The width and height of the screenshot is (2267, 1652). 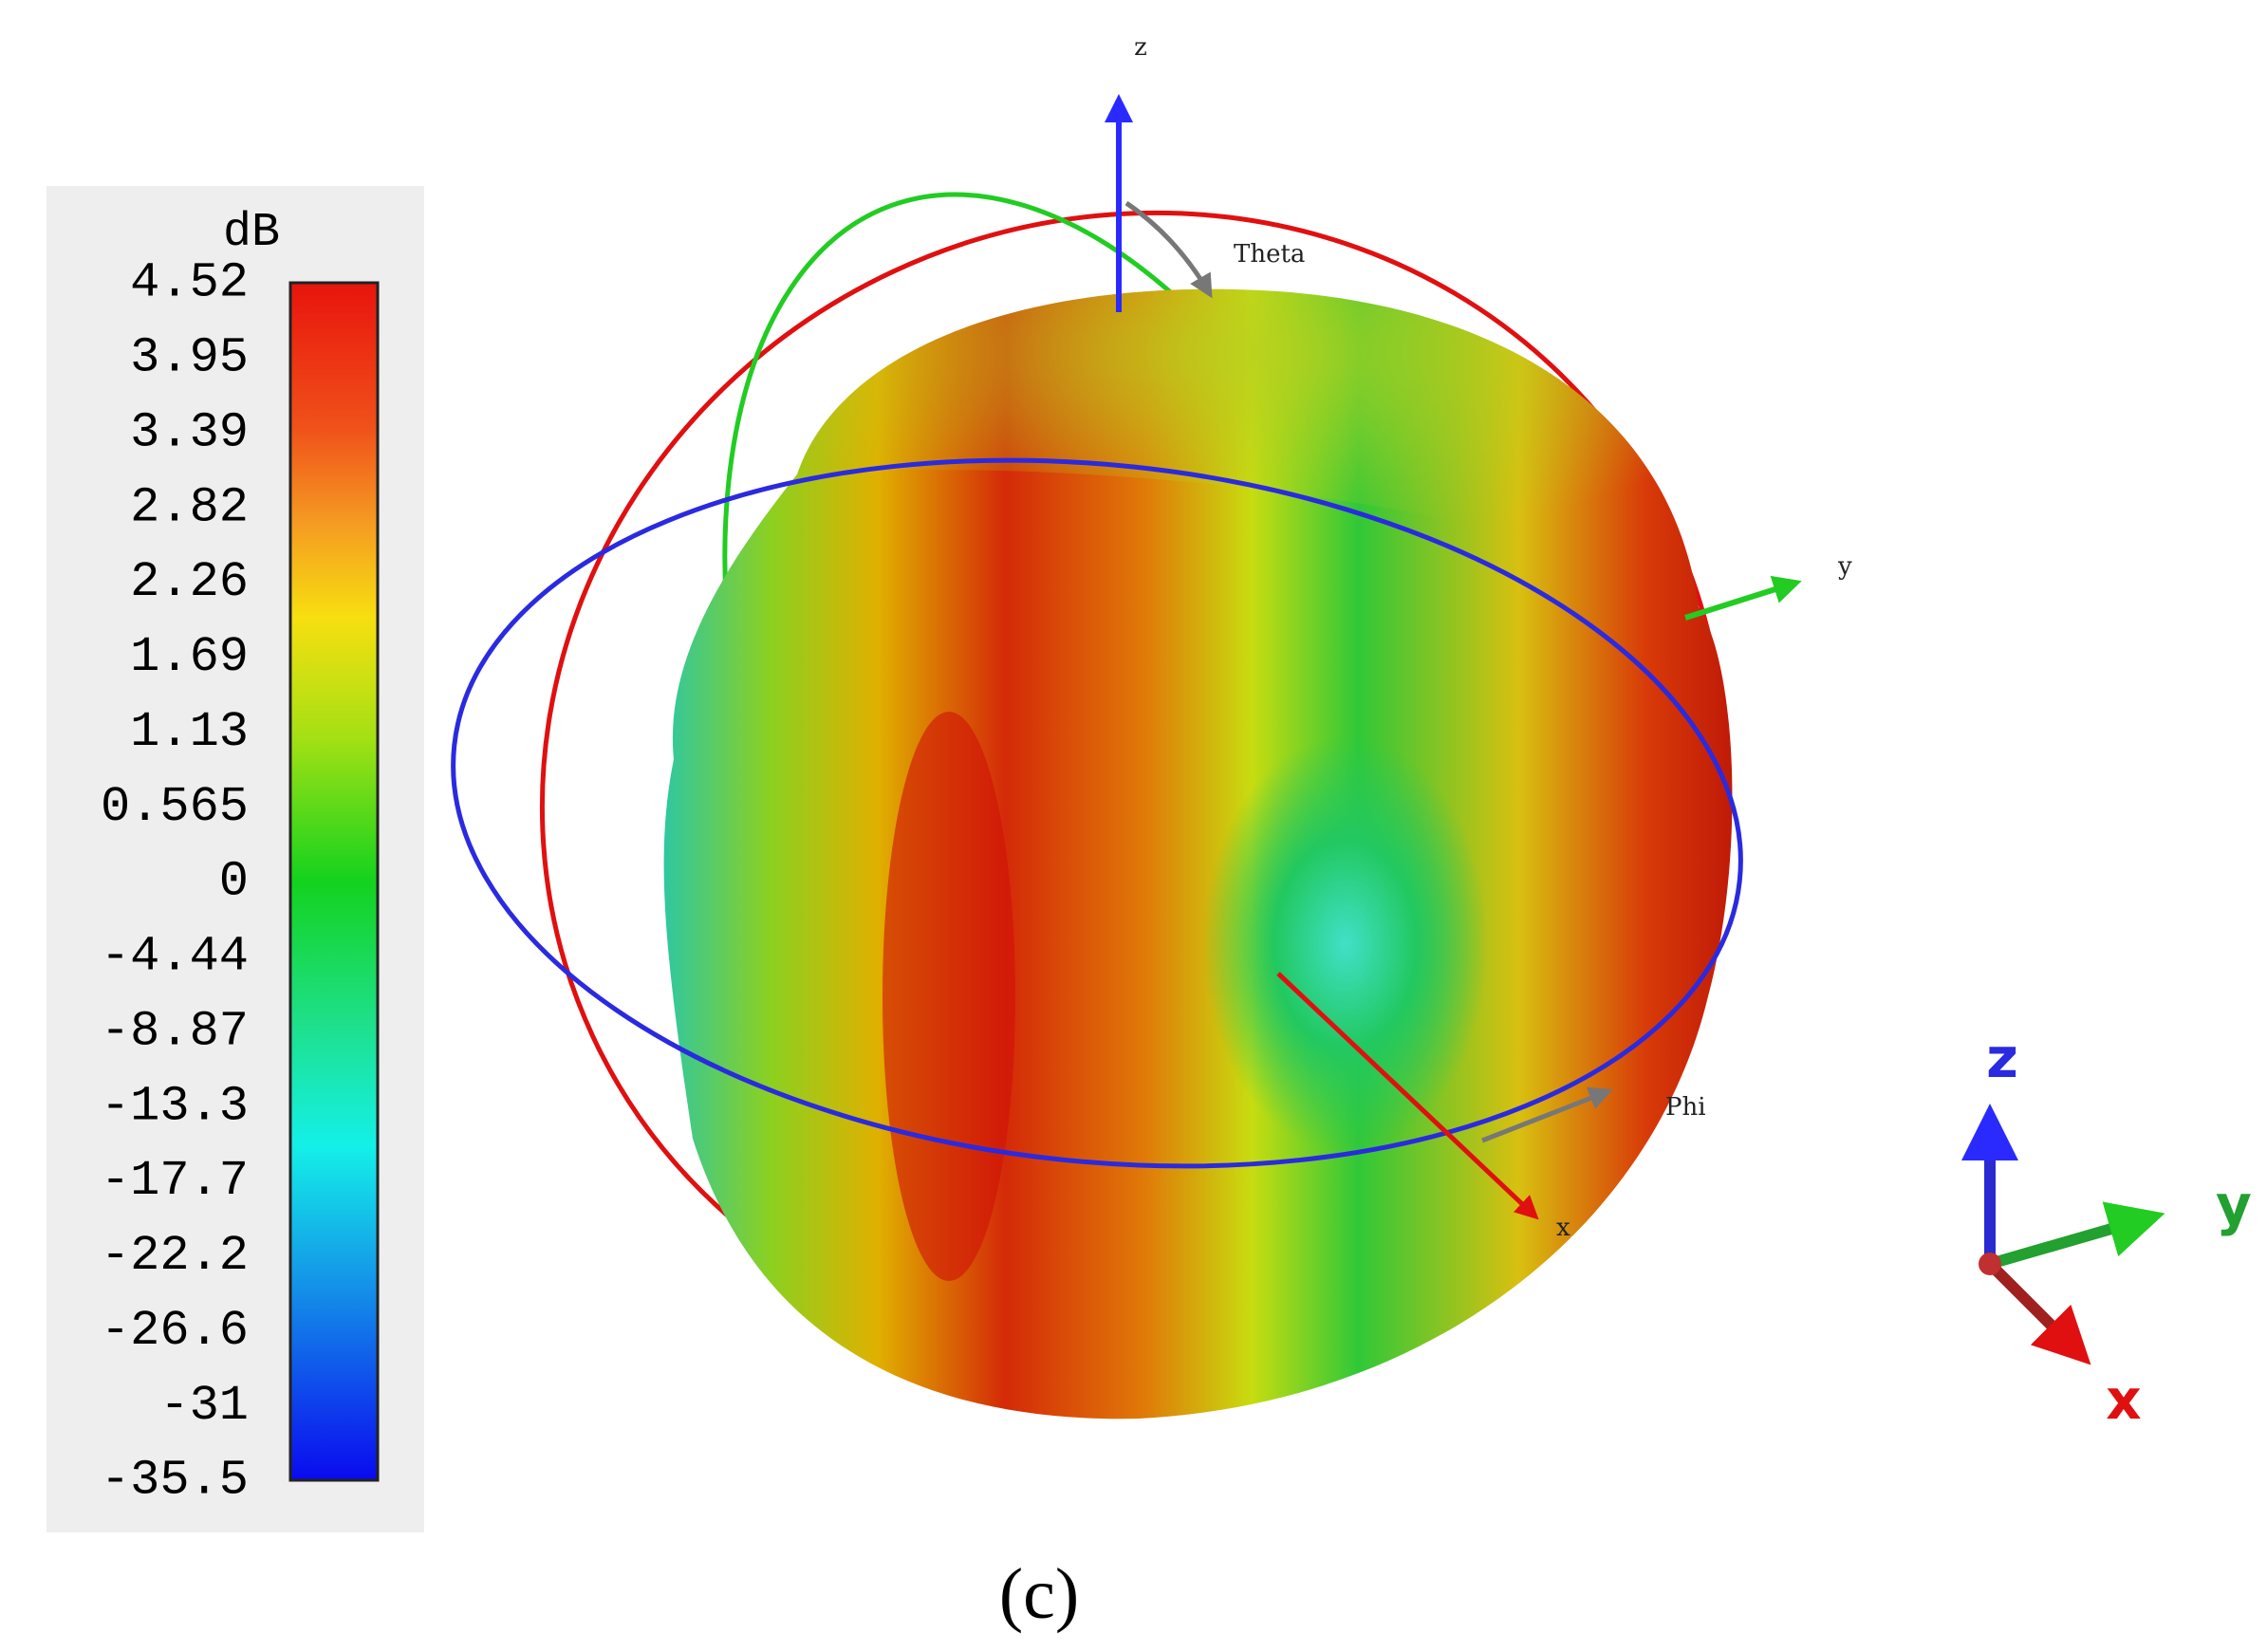 What do you see at coordinates (234, 882) in the screenshot?
I see `colorbar-label: 0` at bounding box center [234, 882].